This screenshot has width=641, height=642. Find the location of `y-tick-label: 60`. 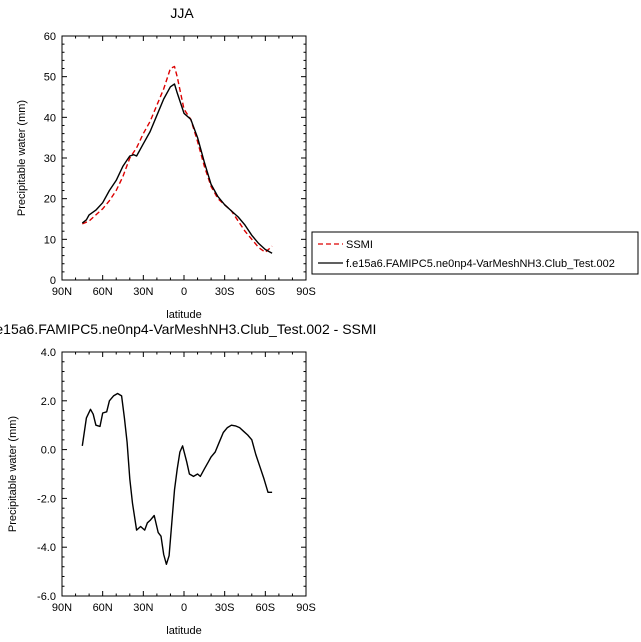

y-tick-label: 60 is located at coordinates (50, 37).